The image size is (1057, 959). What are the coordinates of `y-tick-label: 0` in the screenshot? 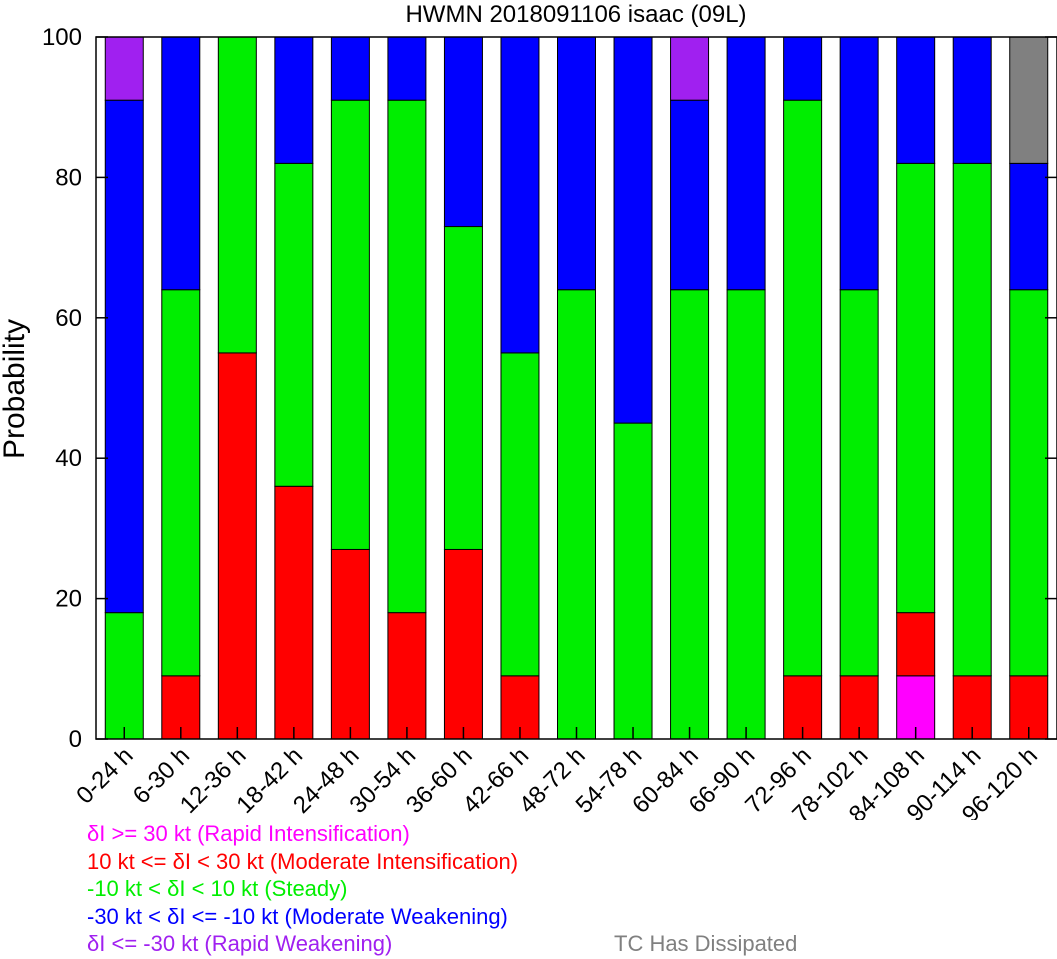 It's located at (75, 739).